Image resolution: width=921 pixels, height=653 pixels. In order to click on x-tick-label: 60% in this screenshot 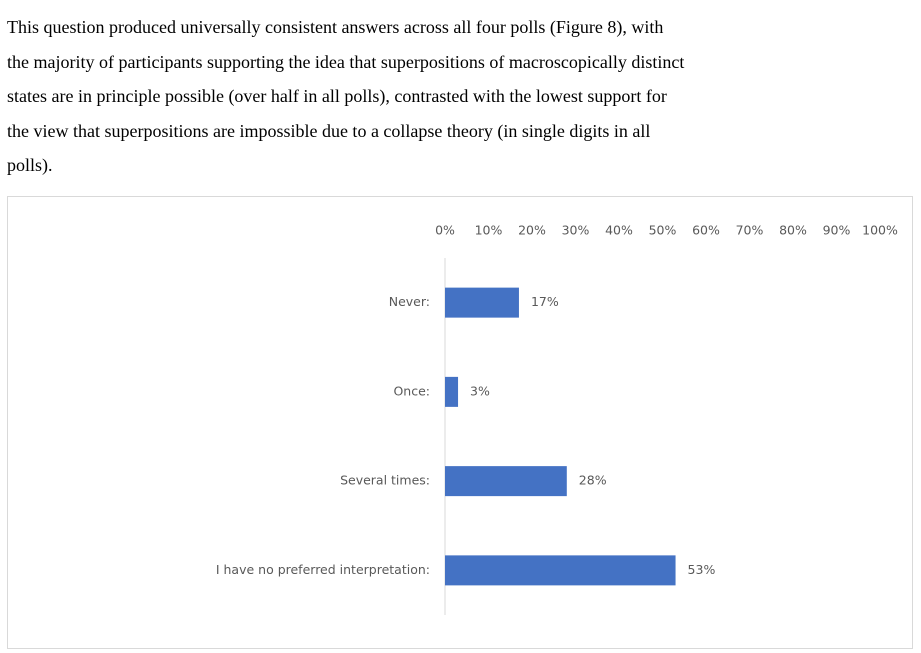, I will do `click(706, 230)`.